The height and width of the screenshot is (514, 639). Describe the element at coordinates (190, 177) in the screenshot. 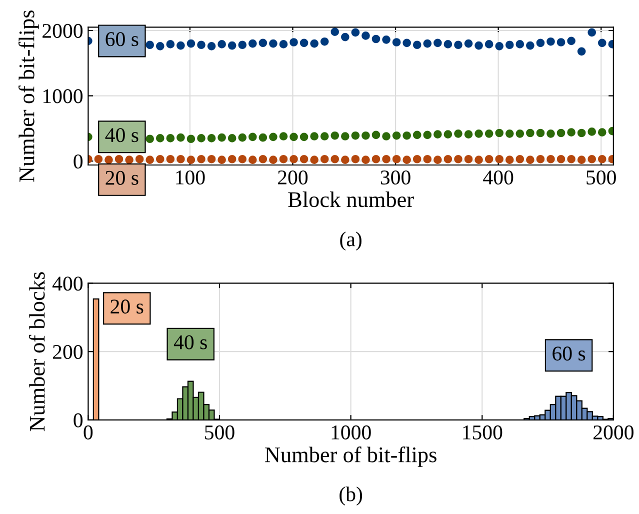

I see `x-tick-label: 100` at that location.